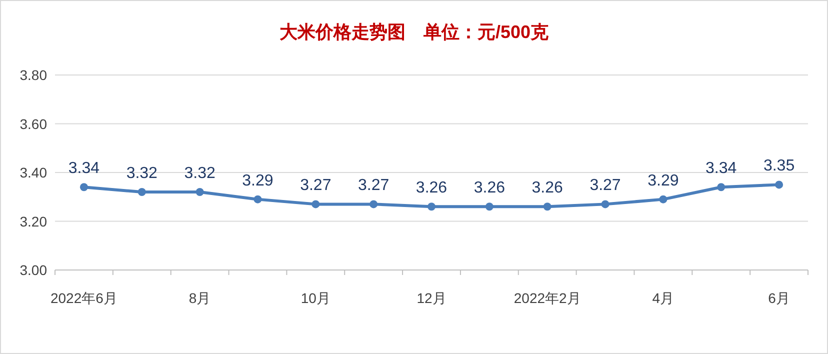  Describe the element at coordinates (413, 32) in the screenshot. I see `chart-title: 大米价格走势图 单位：元/500克` at that location.